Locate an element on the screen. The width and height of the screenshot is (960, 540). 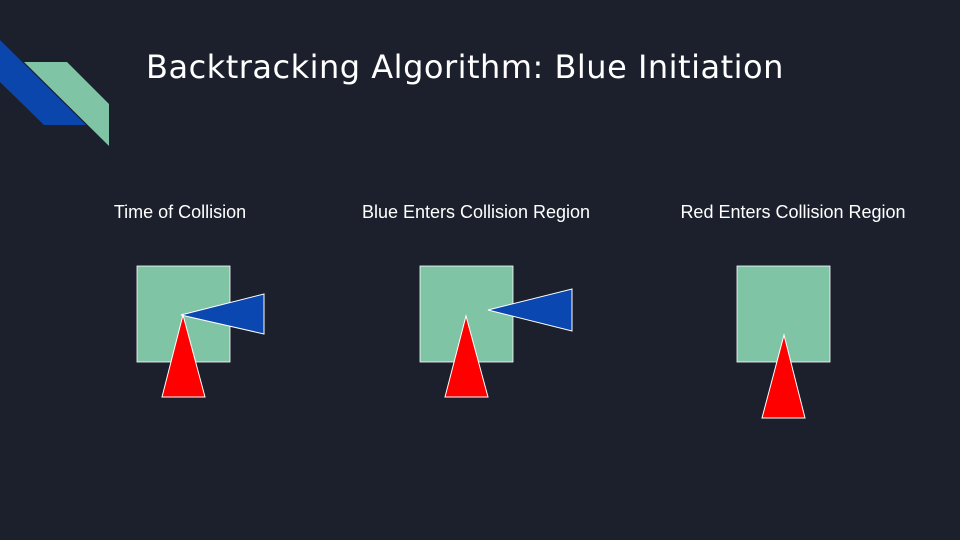
corner-blue-stripe is located at coordinates (43, 82).